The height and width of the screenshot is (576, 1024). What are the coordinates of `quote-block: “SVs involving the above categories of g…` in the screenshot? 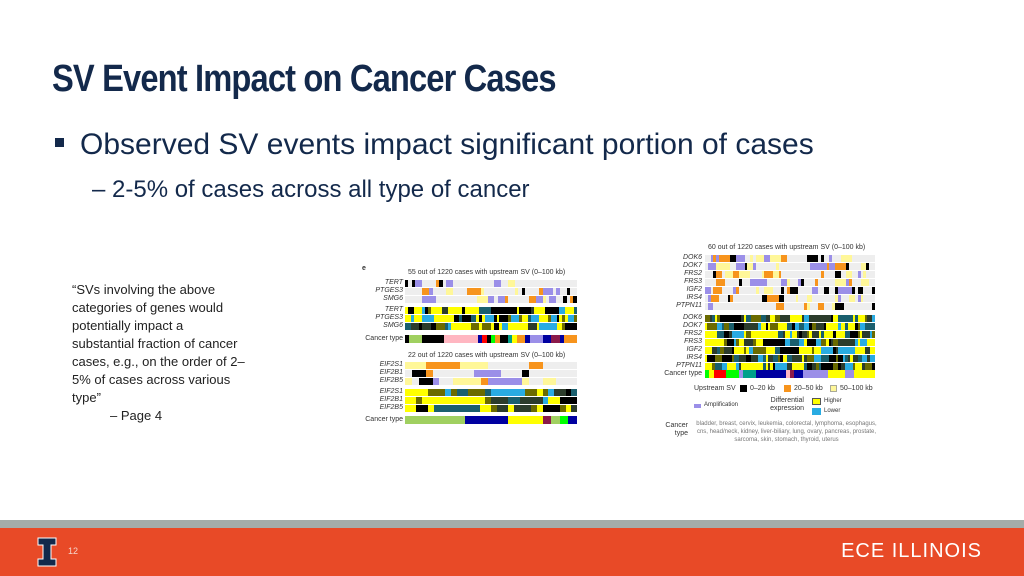 It's located at (159, 353).